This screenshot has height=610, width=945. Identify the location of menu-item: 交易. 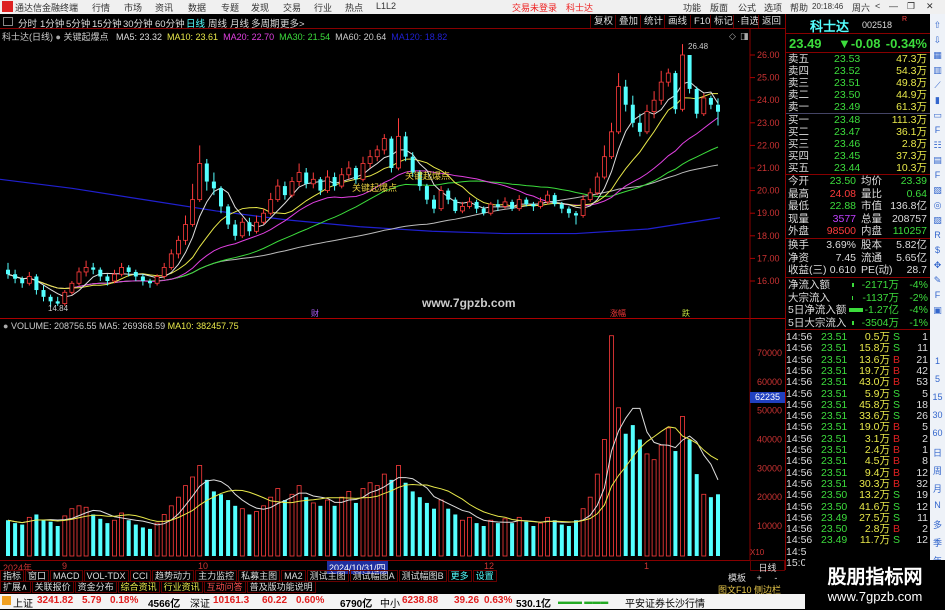
(292, 8).